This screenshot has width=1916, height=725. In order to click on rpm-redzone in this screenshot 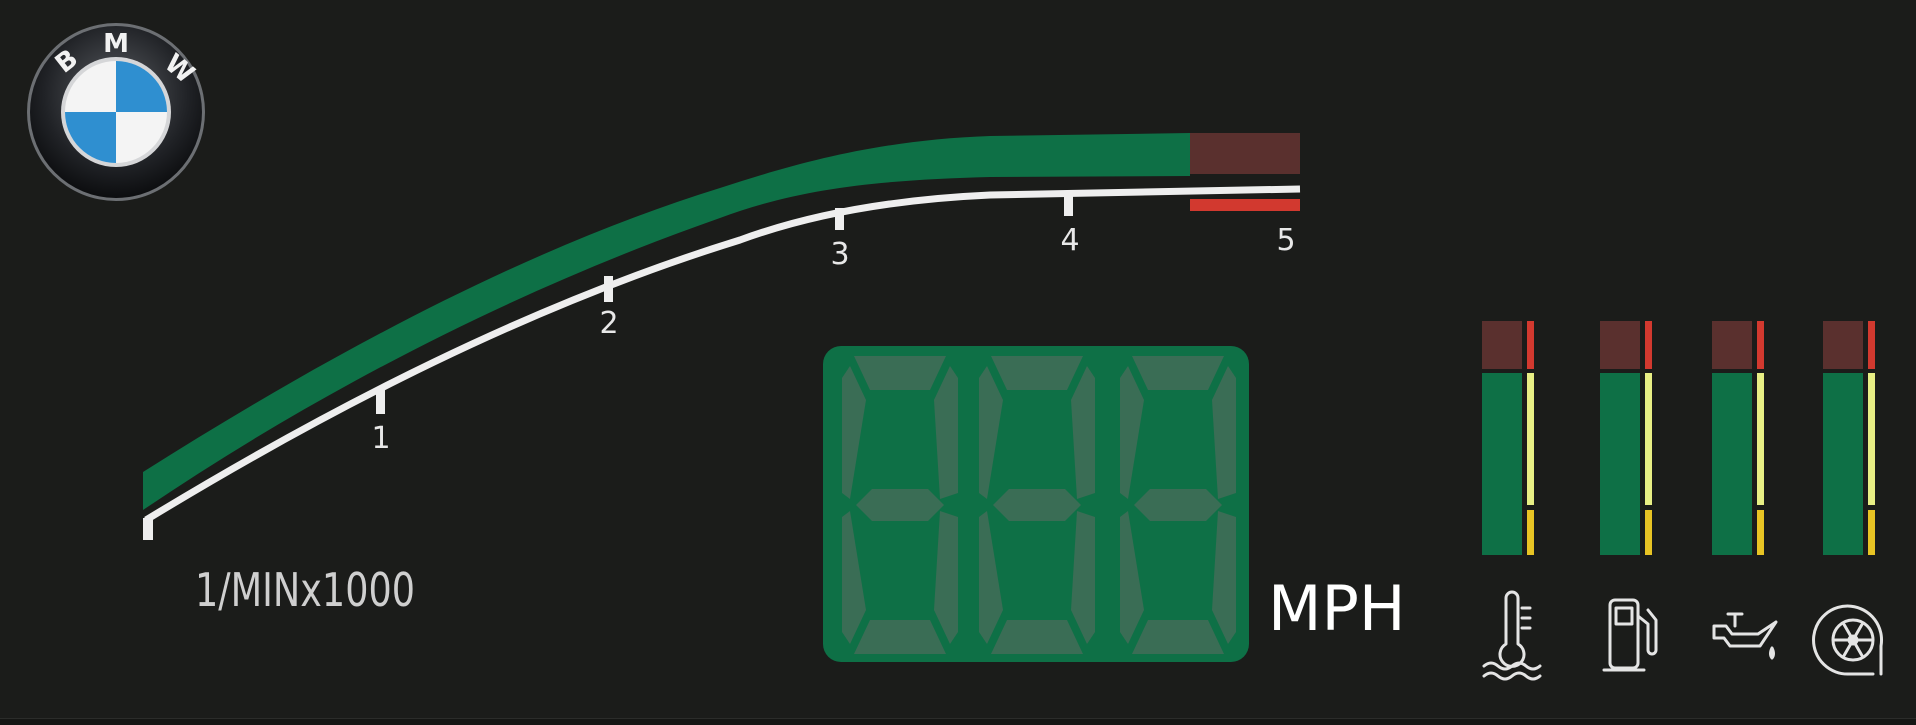, I will do `click(1245, 153)`.